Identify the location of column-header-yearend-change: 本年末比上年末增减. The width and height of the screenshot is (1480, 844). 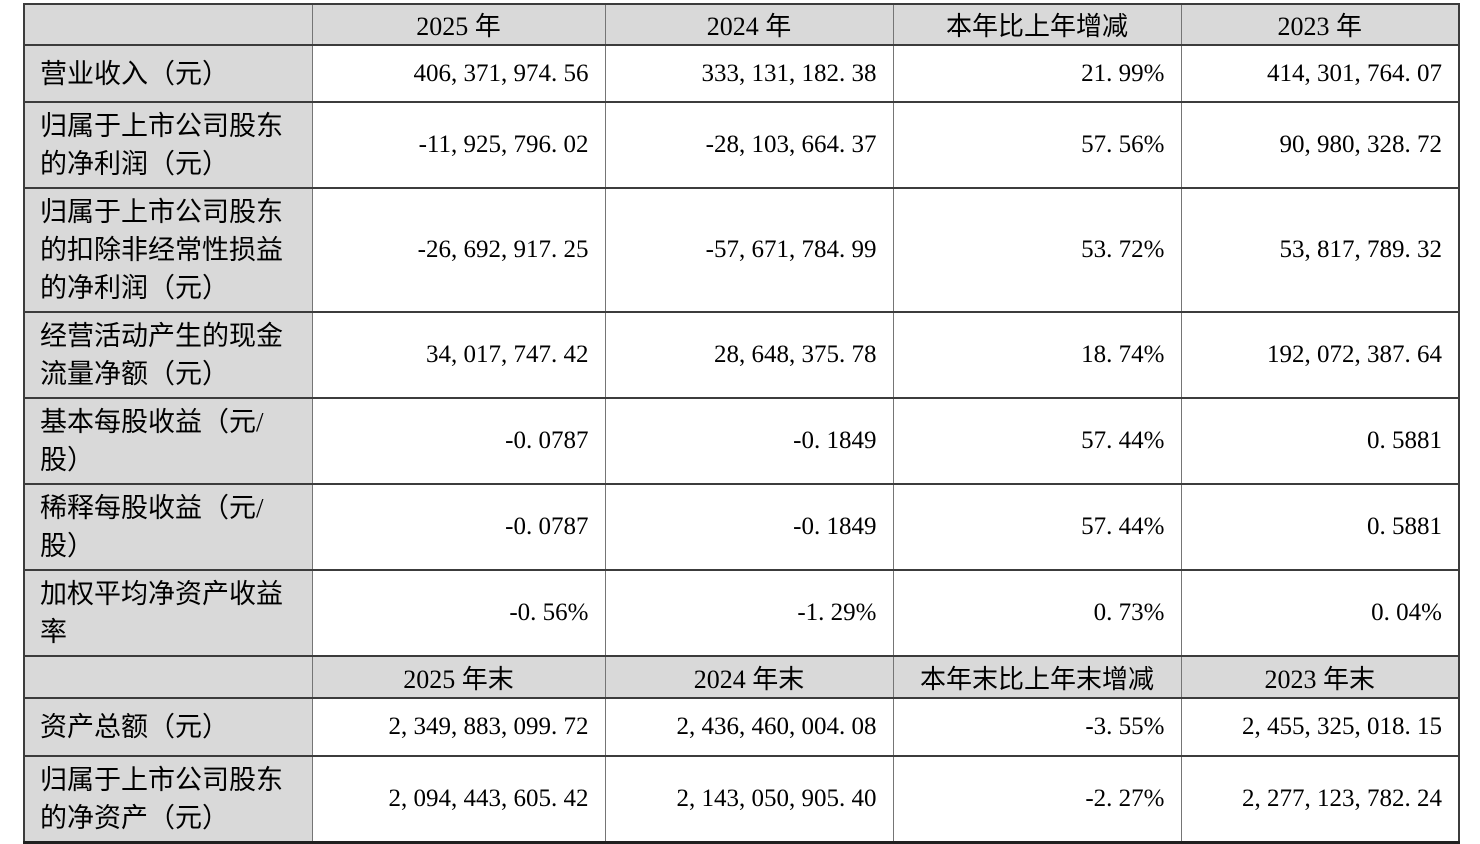
(1037, 677).